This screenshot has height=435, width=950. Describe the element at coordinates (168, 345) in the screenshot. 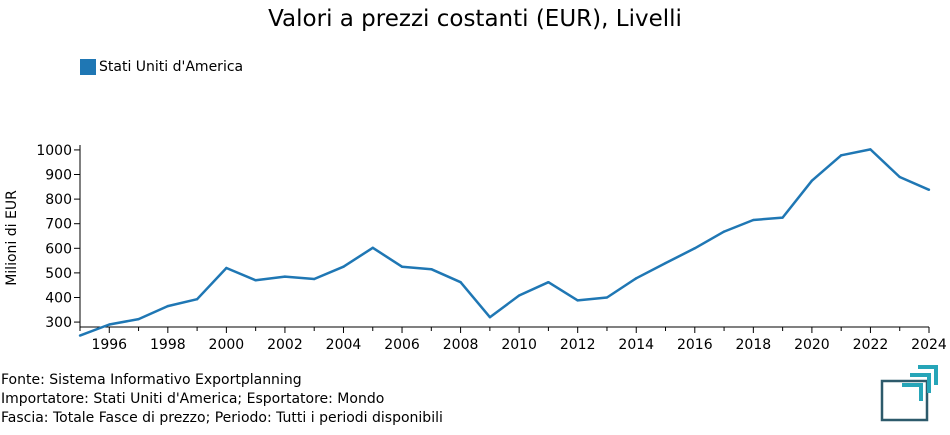

I see `x-tick-label: 1998` at that location.